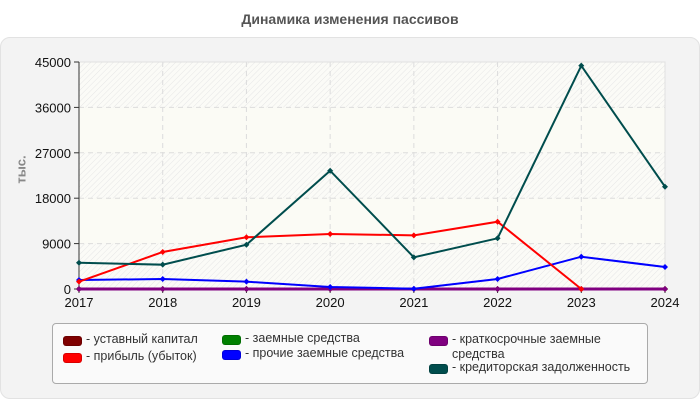 This screenshot has height=400, width=700. What do you see at coordinates (330, 302) in the screenshot?
I see `x-tick-label: 2020` at bounding box center [330, 302].